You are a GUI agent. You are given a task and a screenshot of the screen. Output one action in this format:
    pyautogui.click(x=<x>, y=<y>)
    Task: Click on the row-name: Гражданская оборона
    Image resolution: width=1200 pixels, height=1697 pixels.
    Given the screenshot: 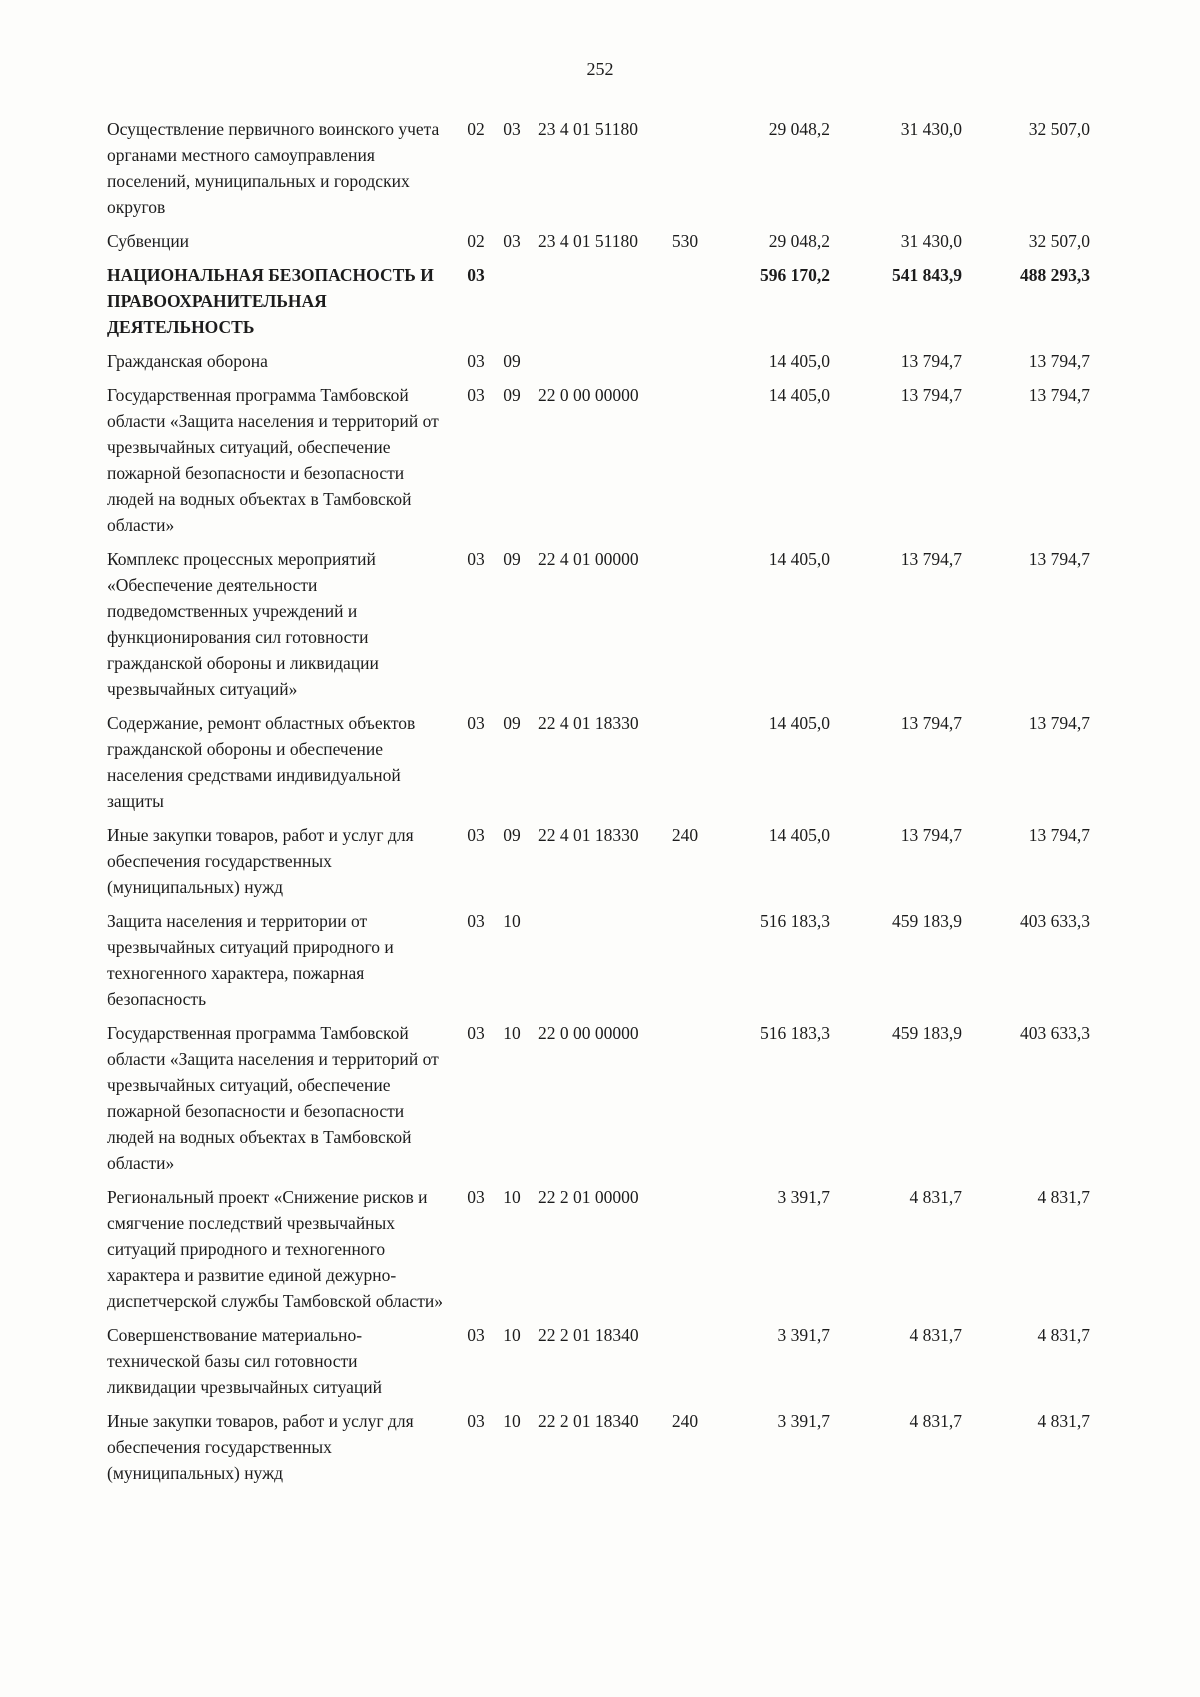 What is the action you would take?
    pyautogui.click(x=187, y=361)
    